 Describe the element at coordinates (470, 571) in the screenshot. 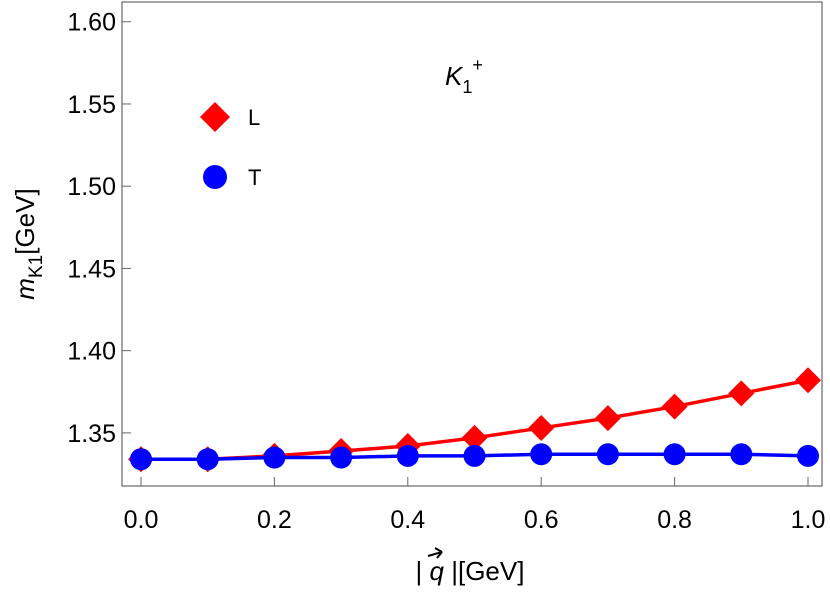

I see `x-axis-label: | q |[GeV]` at that location.